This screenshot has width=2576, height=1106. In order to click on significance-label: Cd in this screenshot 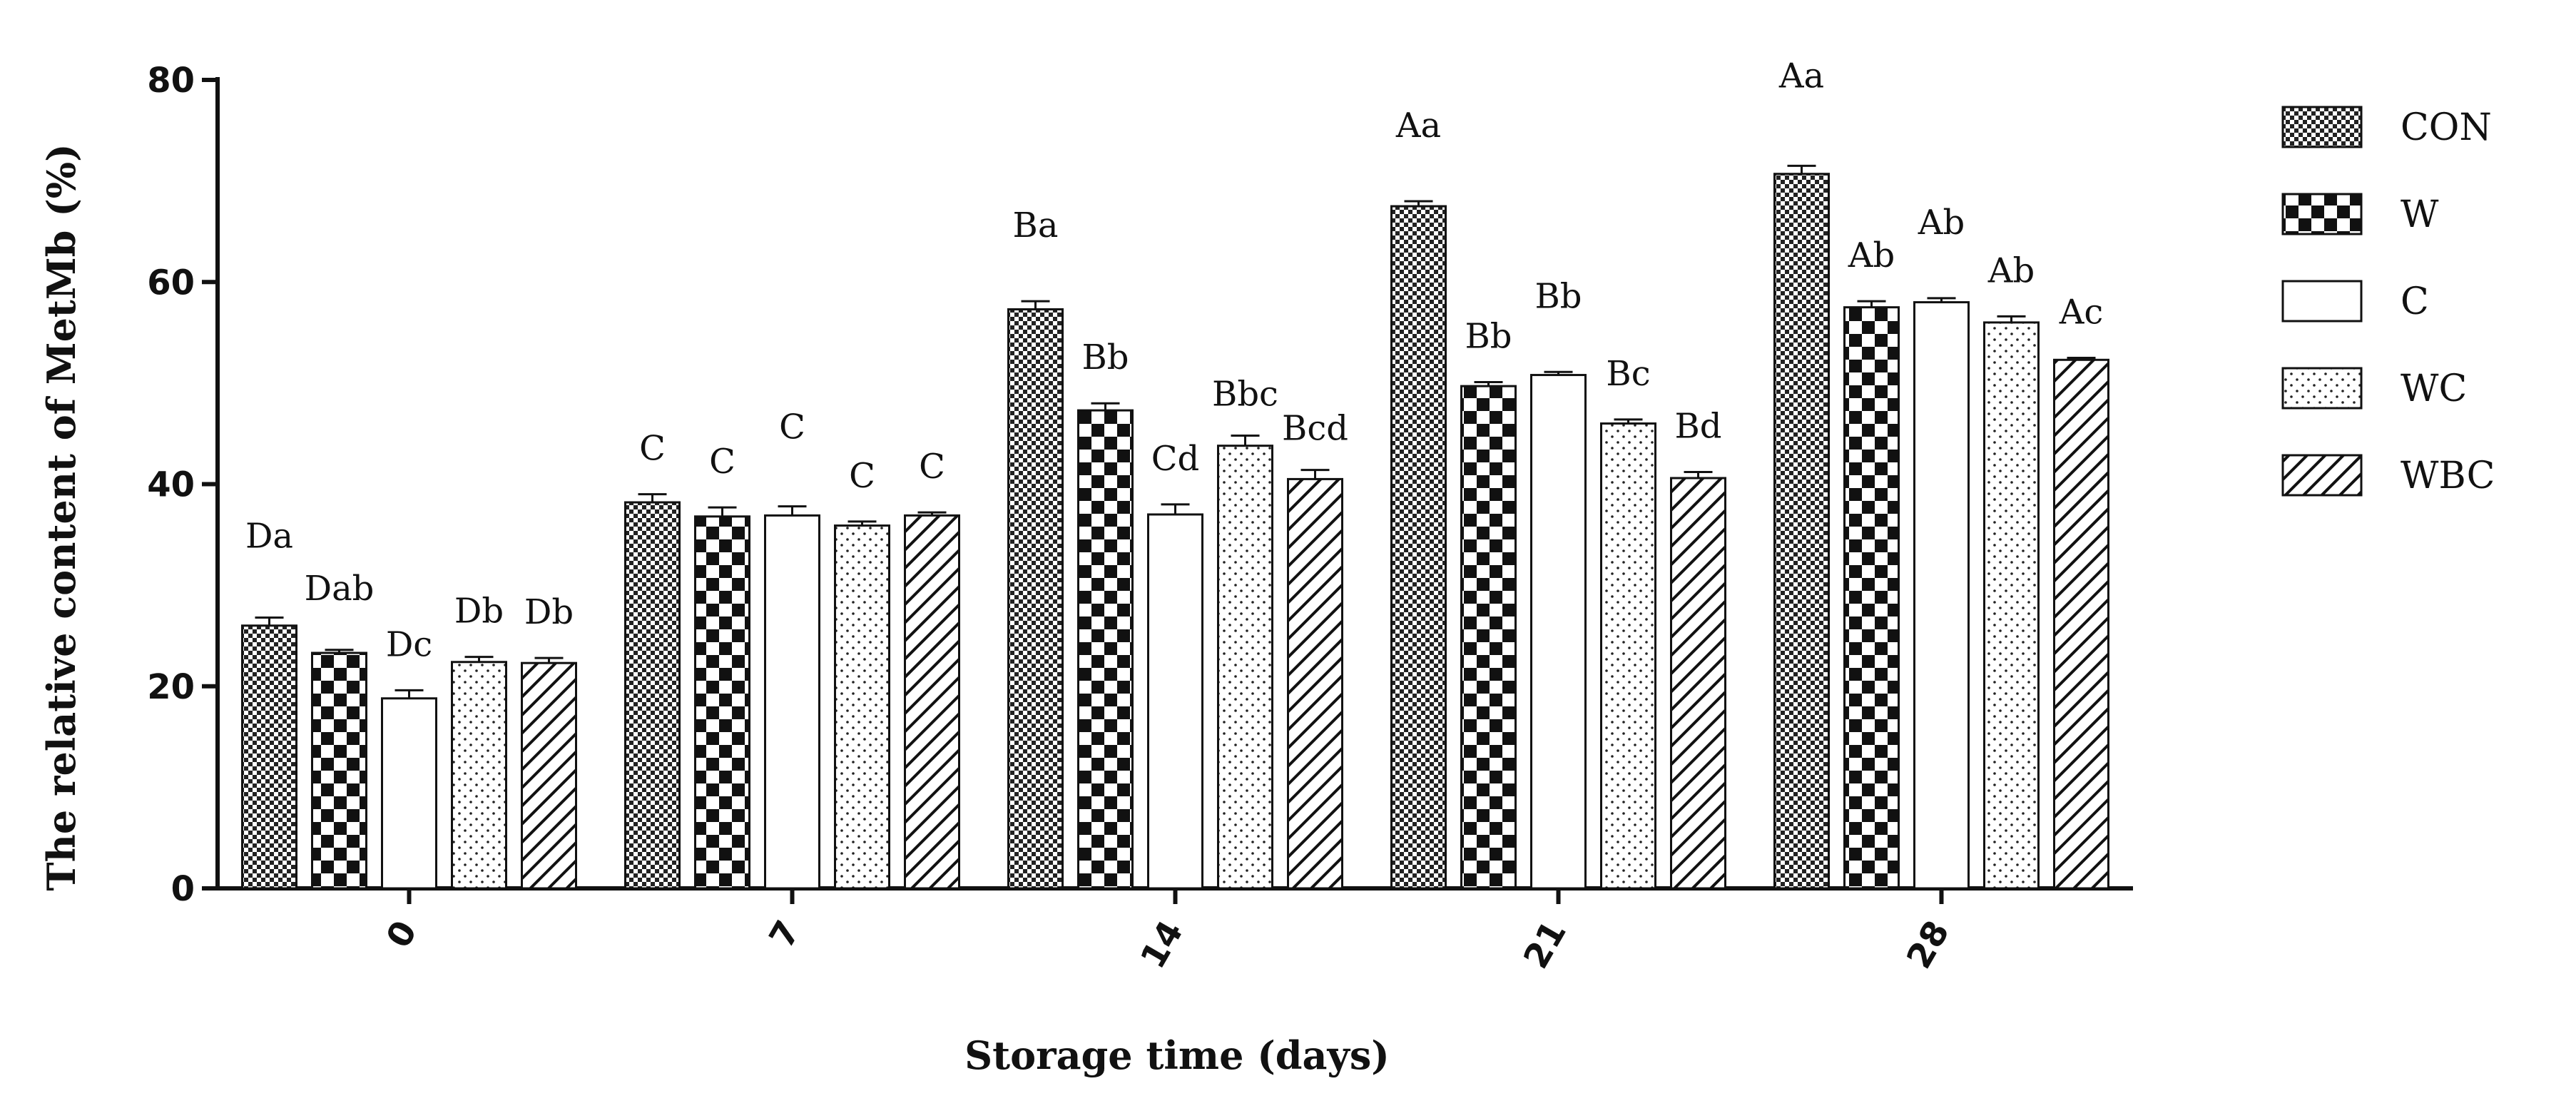, I will do `click(1175, 459)`.